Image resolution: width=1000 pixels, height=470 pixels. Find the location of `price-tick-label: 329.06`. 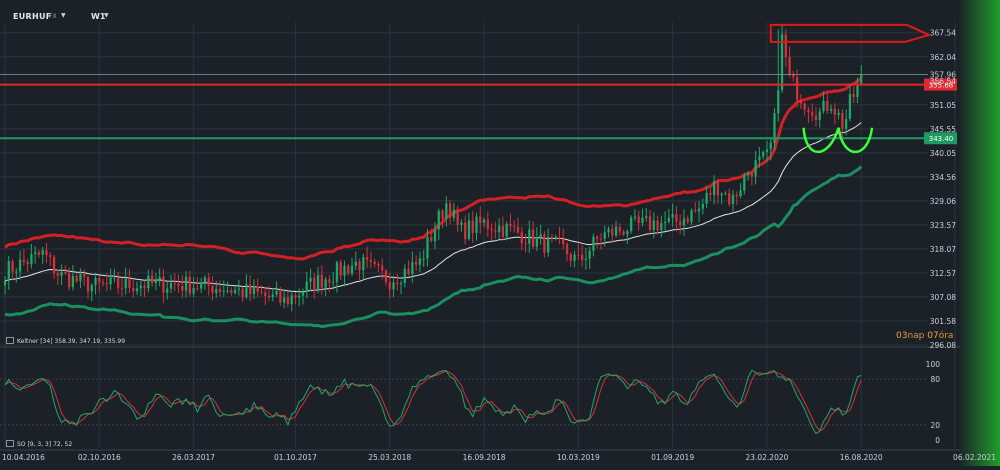

price-tick-label: 329.06 is located at coordinates (943, 201).